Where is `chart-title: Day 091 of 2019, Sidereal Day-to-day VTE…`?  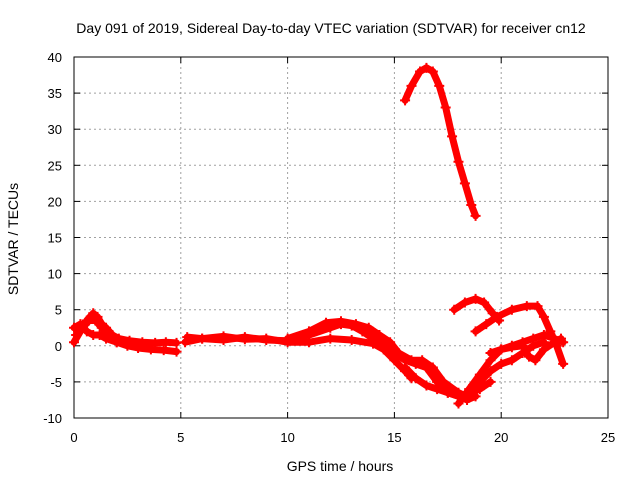
chart-title: Day 091 of 2019, Sidereal Day-to-day VTE… is located at coordinates (331, 28).